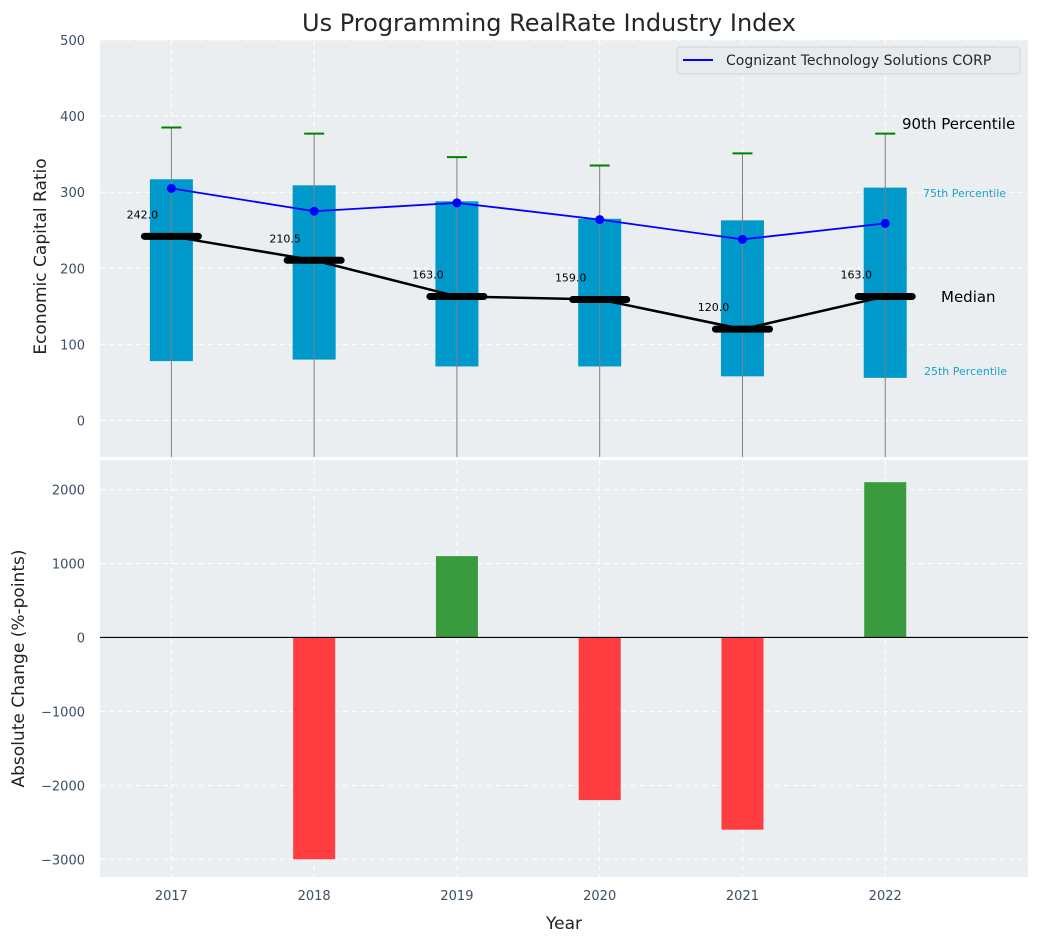 Image resolution: width=1039 pixels, height=942 pixels. Describe the element at coordinates (285, 238) in the screenshot. I see `median-value-label: 210.5` at that location.